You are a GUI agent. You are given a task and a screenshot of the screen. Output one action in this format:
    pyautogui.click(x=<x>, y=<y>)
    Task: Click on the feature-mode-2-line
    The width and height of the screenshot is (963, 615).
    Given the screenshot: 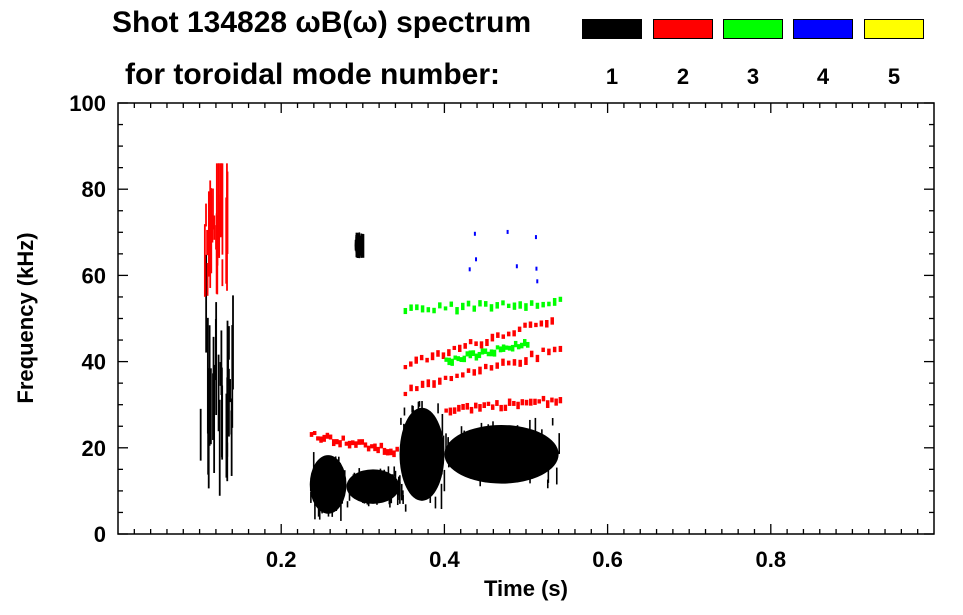 What is the action you would take?
    pyautogui.click(x=478, y=343)
    